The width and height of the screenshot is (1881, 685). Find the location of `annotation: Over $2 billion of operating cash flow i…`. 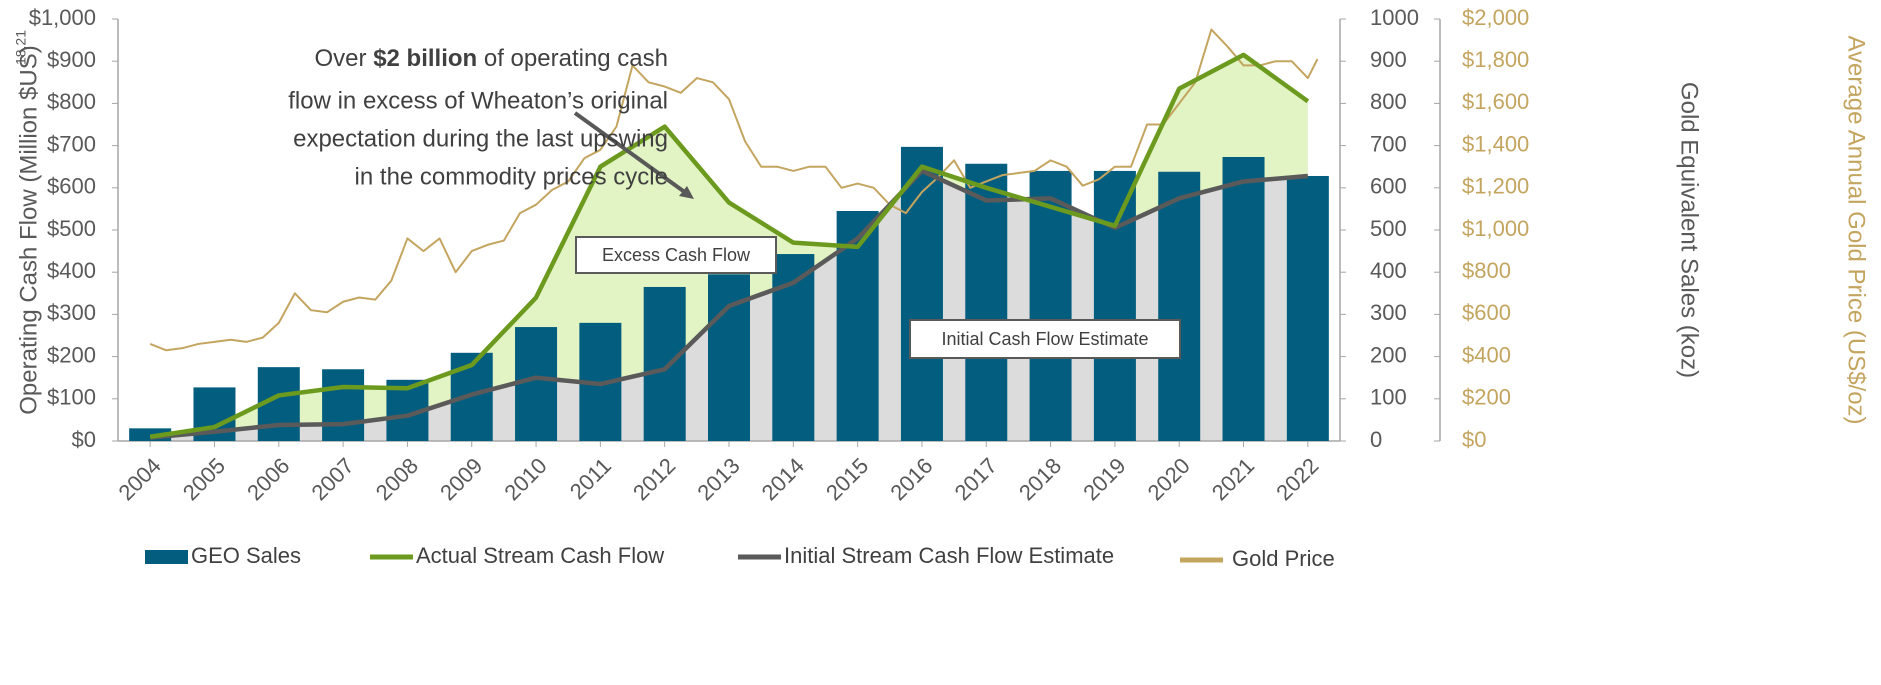

annotation: Over $2 billion of operating cash flow i… is located at coordinates (478, 117).